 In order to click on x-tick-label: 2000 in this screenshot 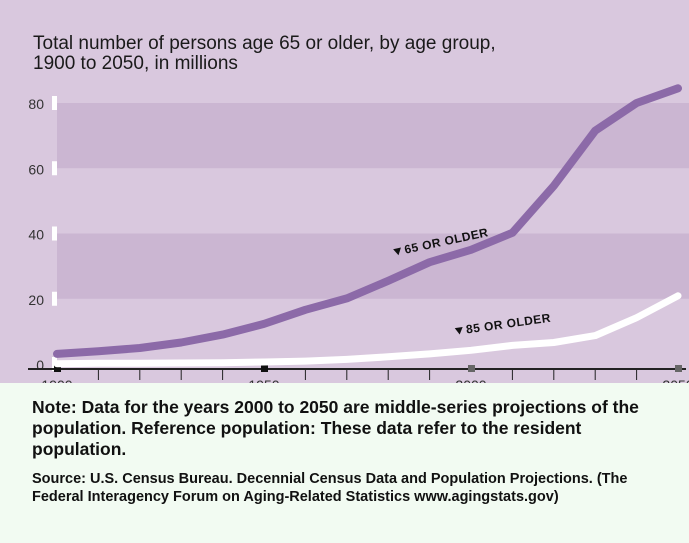, I will do `click(470, 380)`.